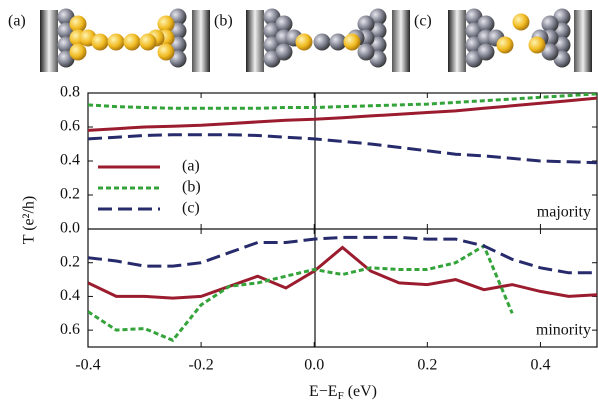  Describe the element at coordinates (191, 166) in the screenshot. I see `legend-label: (a)` at that location.